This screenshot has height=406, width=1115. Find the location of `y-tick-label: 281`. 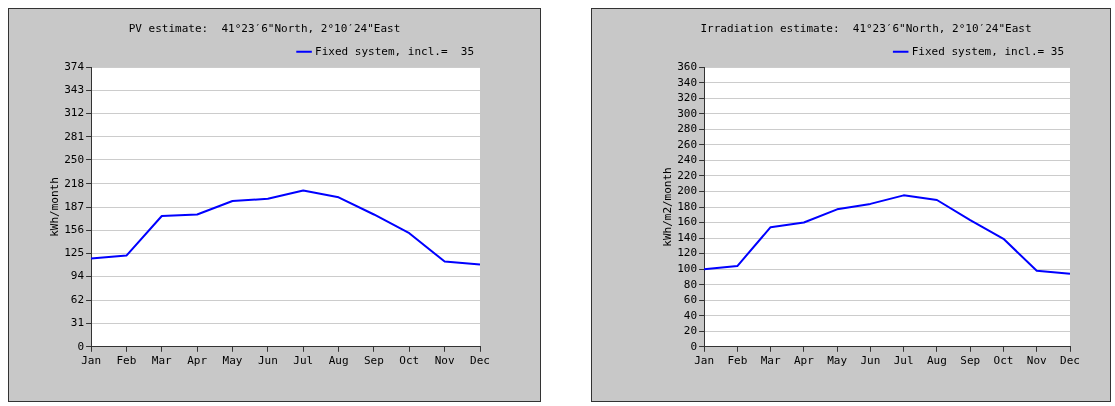

y-tick-label: 281 is located at coordinates (74, 136).